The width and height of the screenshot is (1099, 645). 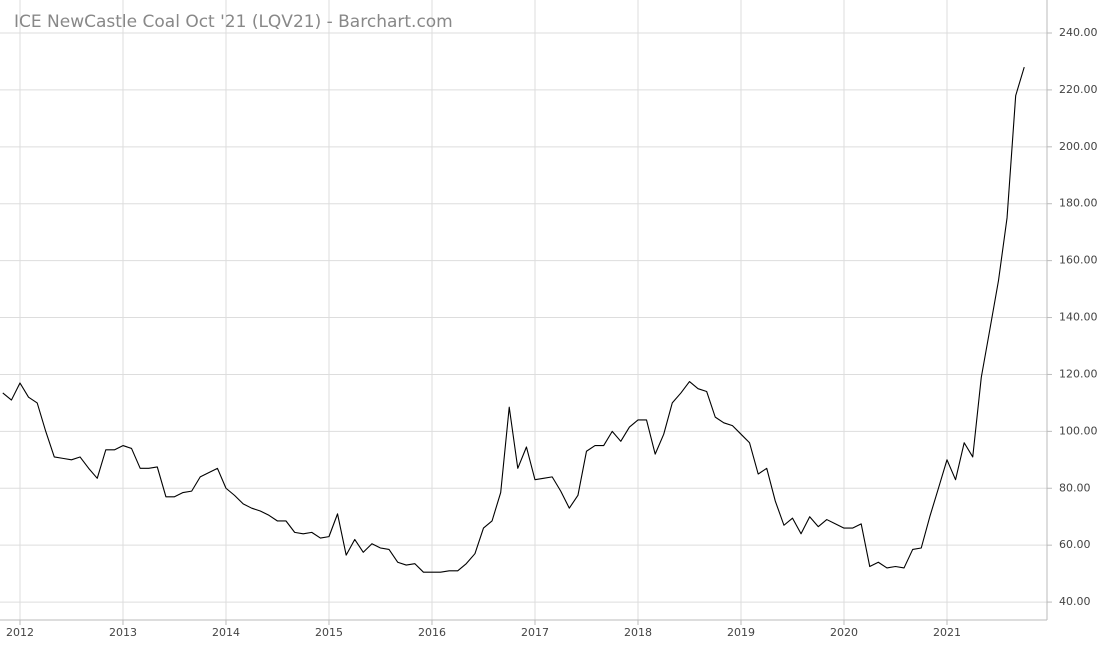 What do you see at coordinates (1075, 544) in the screenshot?
I see `y-tick-label: 60.00` at bounding box center [1075, 544].